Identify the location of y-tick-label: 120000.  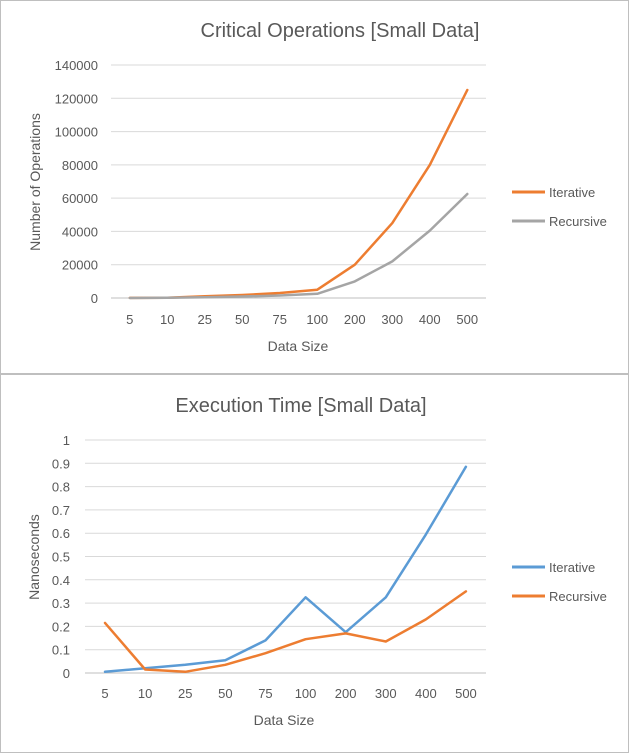
(76, 98).